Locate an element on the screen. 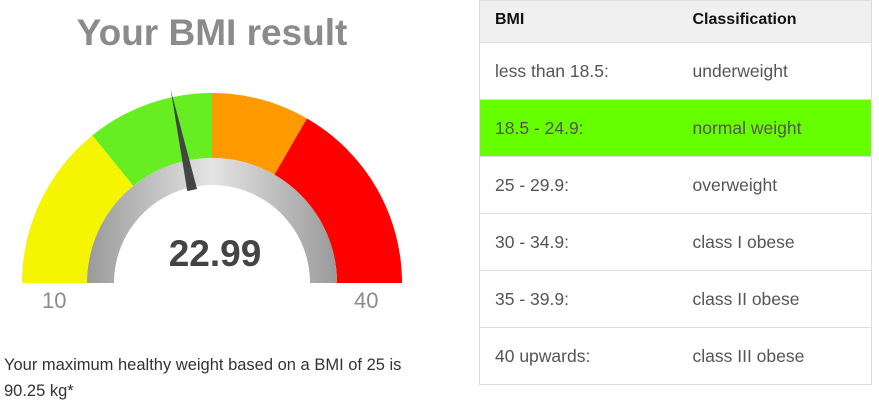 This screenshot has height=413, width=879. row-classification: underweight is located at coordinates (774, 71).